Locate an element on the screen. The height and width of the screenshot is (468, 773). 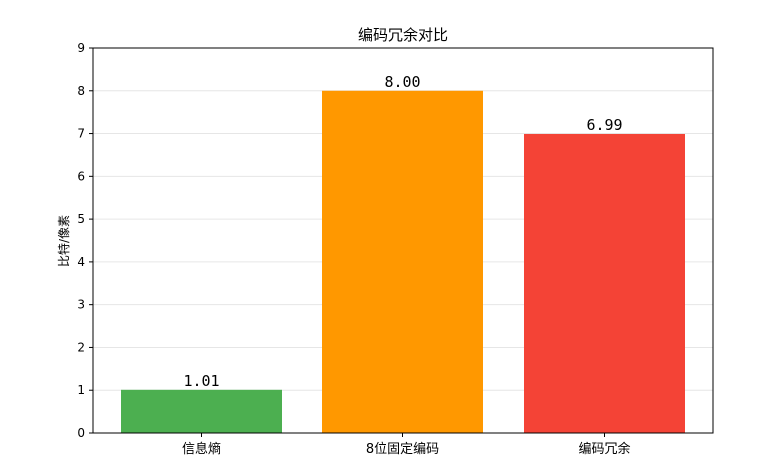
x-category-label: 编码冗余 is located at coordinates (604, 449).